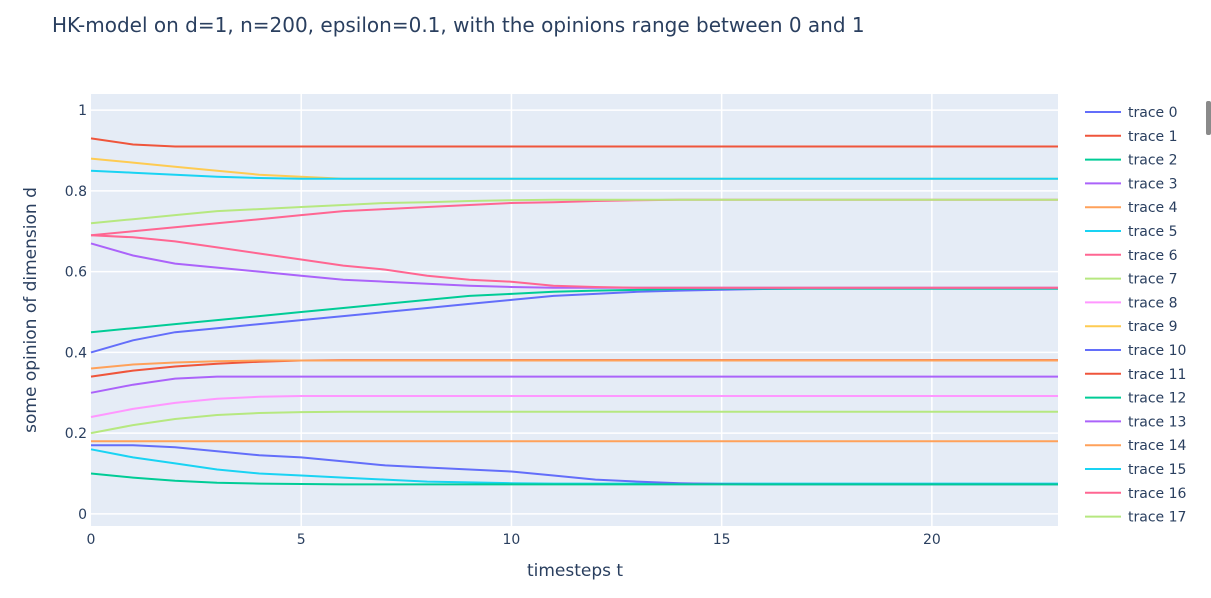 The image size is (1211, 598). I want to click on legend-item-trace-8: trace 8, so click(1131, 303).